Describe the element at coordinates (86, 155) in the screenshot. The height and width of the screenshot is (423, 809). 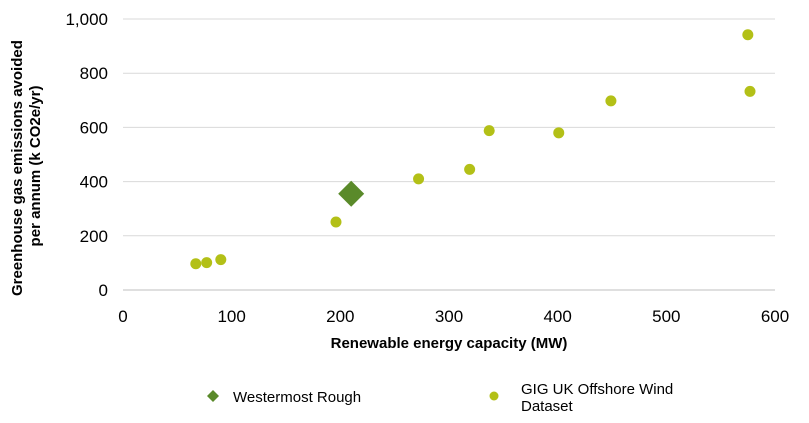
I see `y-tick-labels: 0 200 400 600 800 1,000` at that location.